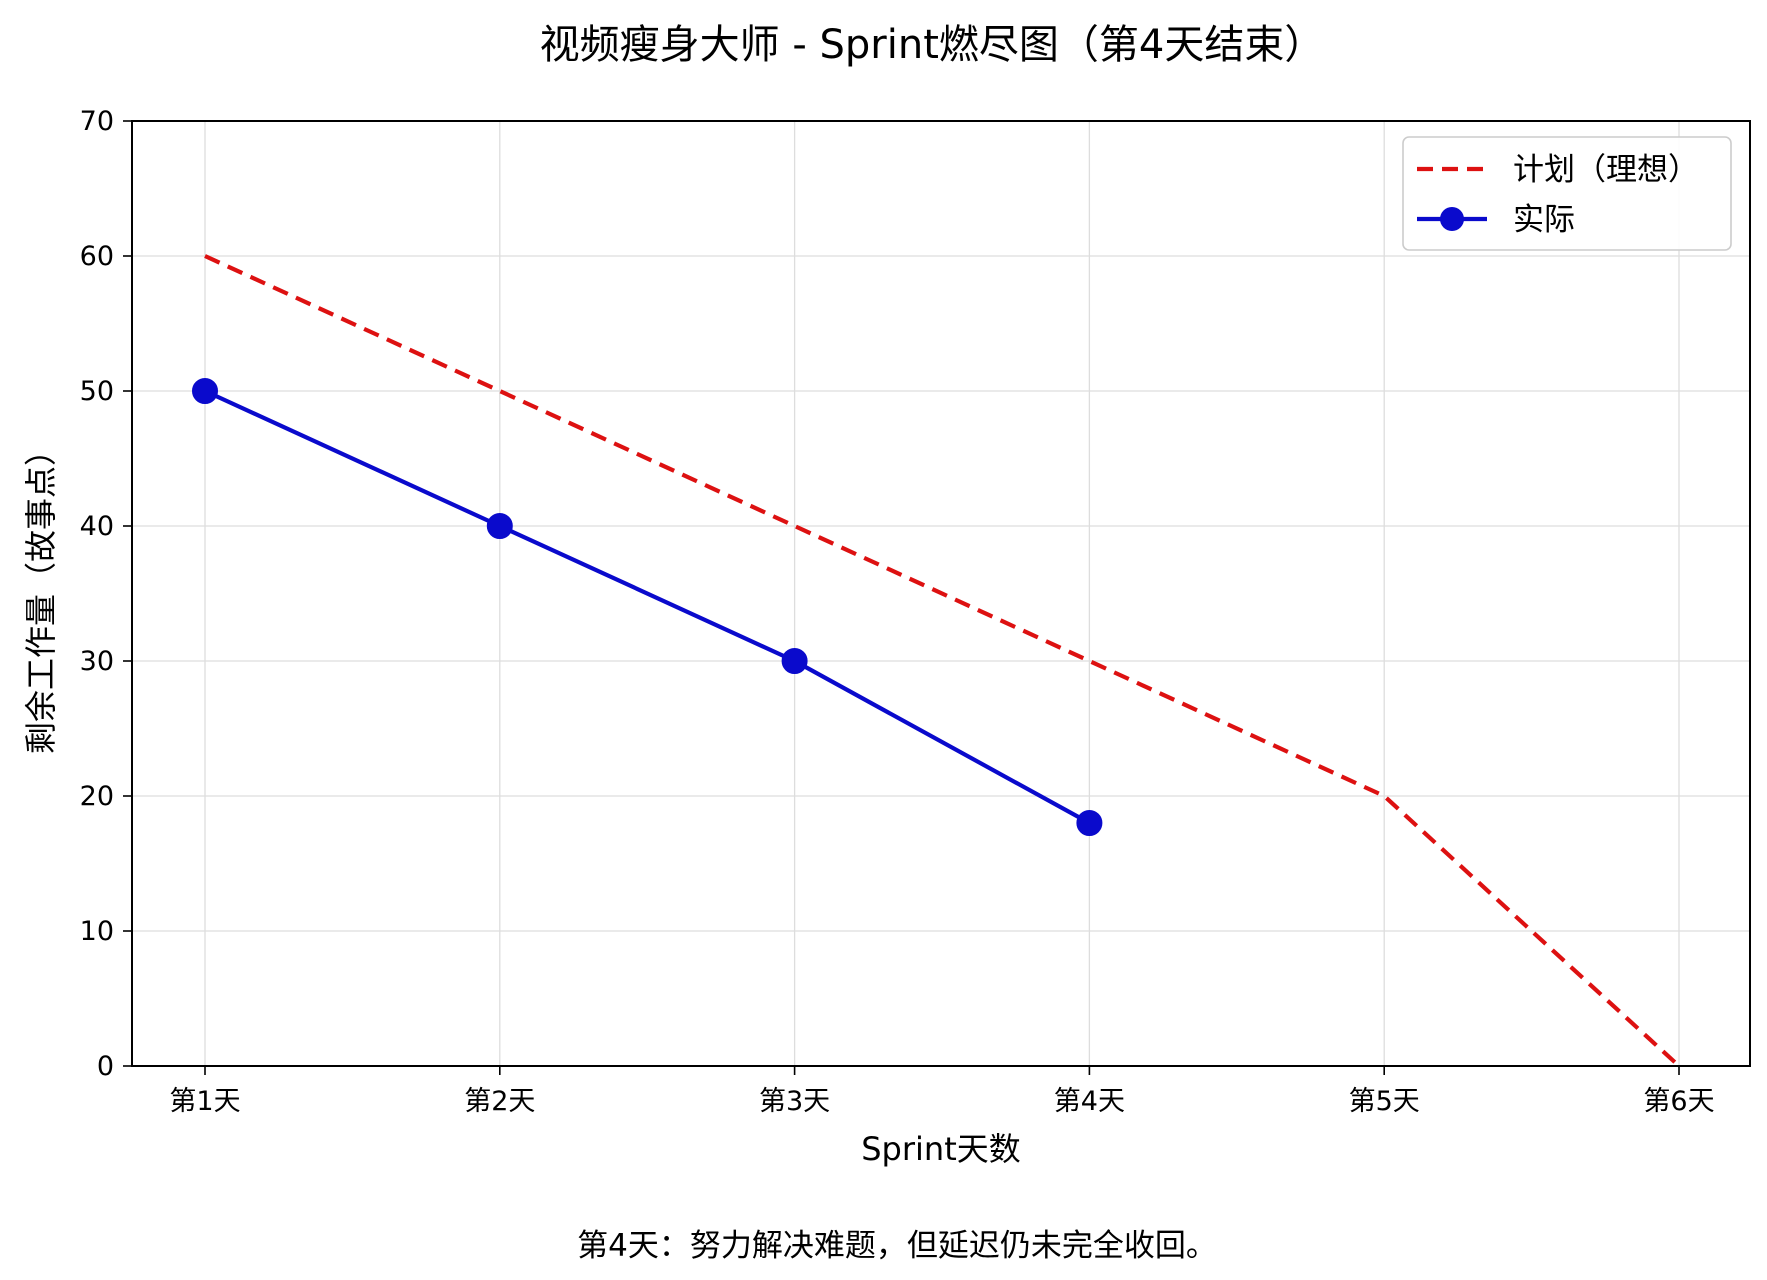  Describe the element at coordinates (499, 526) in the screenshot. I see `actual-point-day2` at that location.